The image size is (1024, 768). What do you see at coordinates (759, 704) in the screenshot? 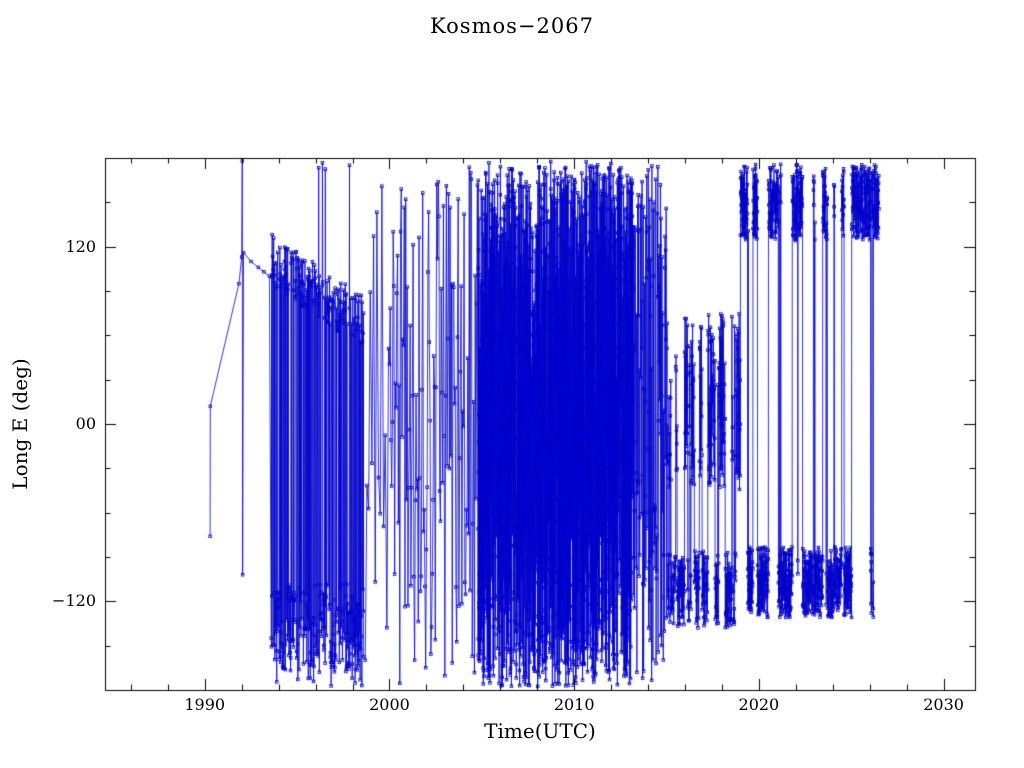
I see `x-tick-label: 2020` at bounding box center [759, 704].